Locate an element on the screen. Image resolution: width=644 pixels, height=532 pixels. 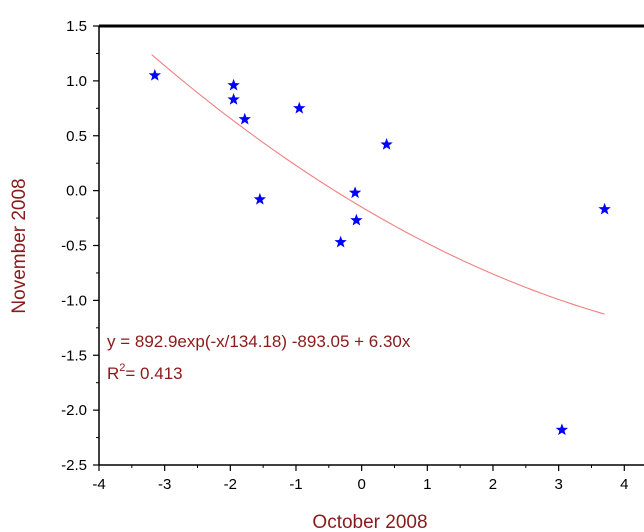
y-tick-label: 1.0 is located at coordinates (76, 81).